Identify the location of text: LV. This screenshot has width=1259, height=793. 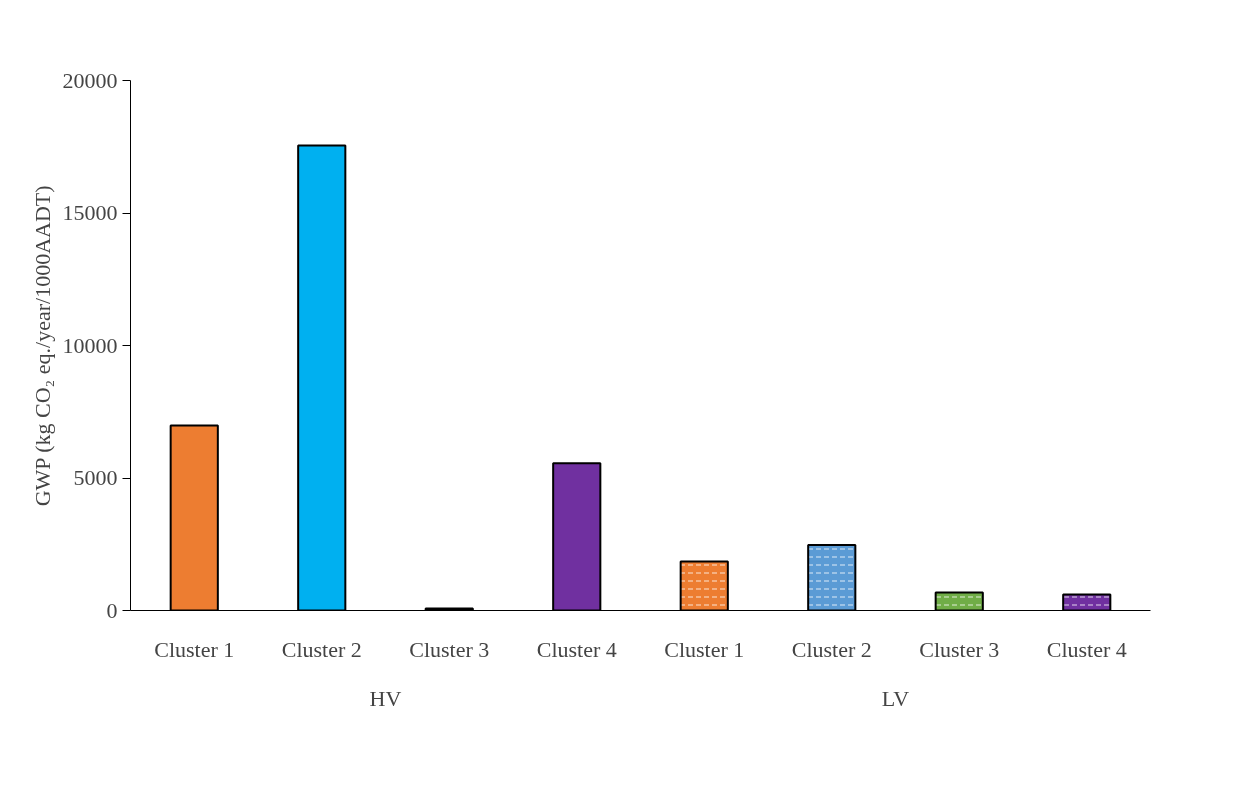
(895, 698).